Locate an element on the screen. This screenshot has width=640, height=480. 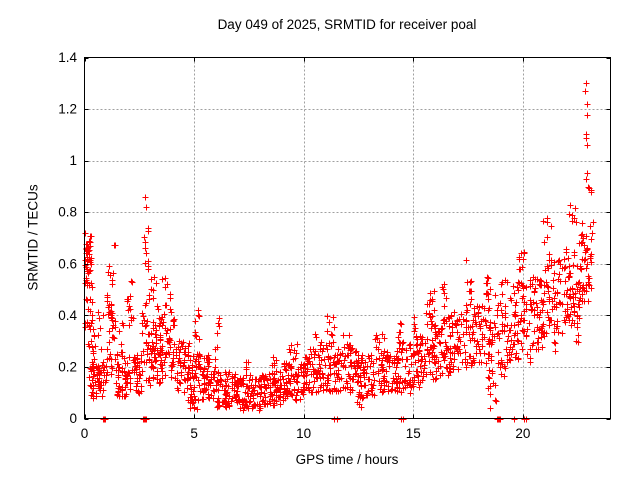
x-tick-label: 15 is located at coordinates (413, 433).